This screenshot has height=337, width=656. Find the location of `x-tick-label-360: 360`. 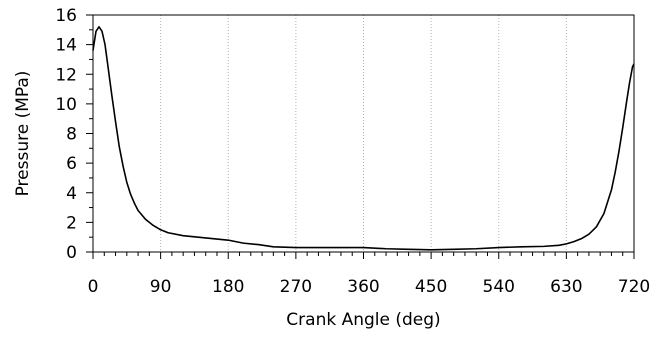

x-tick-label-360: 360 is located at coordinates (363, 287).